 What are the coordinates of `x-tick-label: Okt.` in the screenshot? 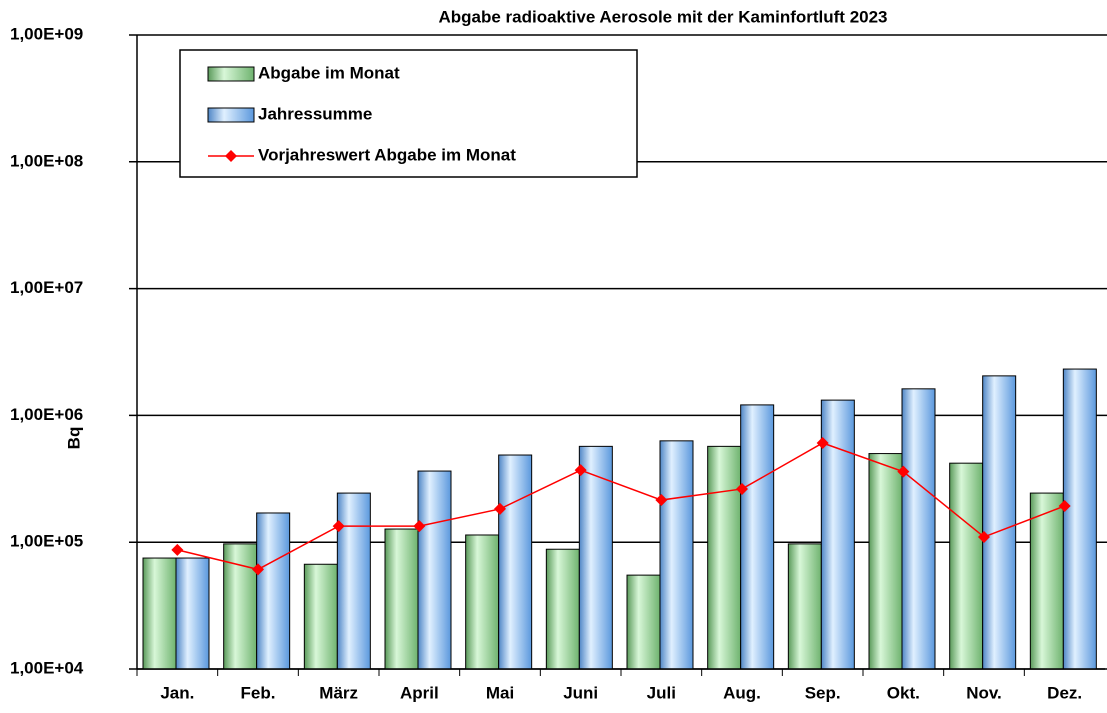 It's located at (903, 692).